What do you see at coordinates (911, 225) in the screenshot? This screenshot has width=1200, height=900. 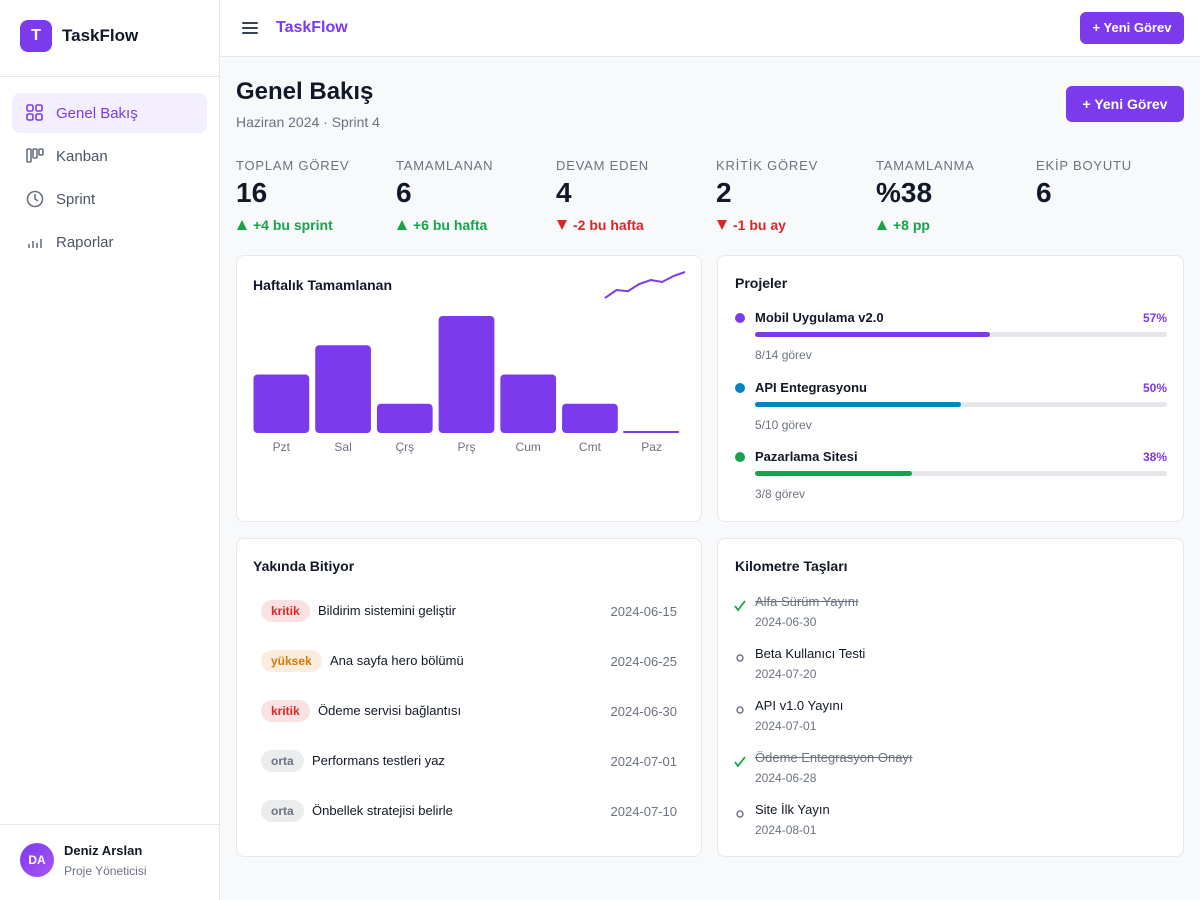 I see `stat-delta: +8 pp` at bounding box center [911, 225].